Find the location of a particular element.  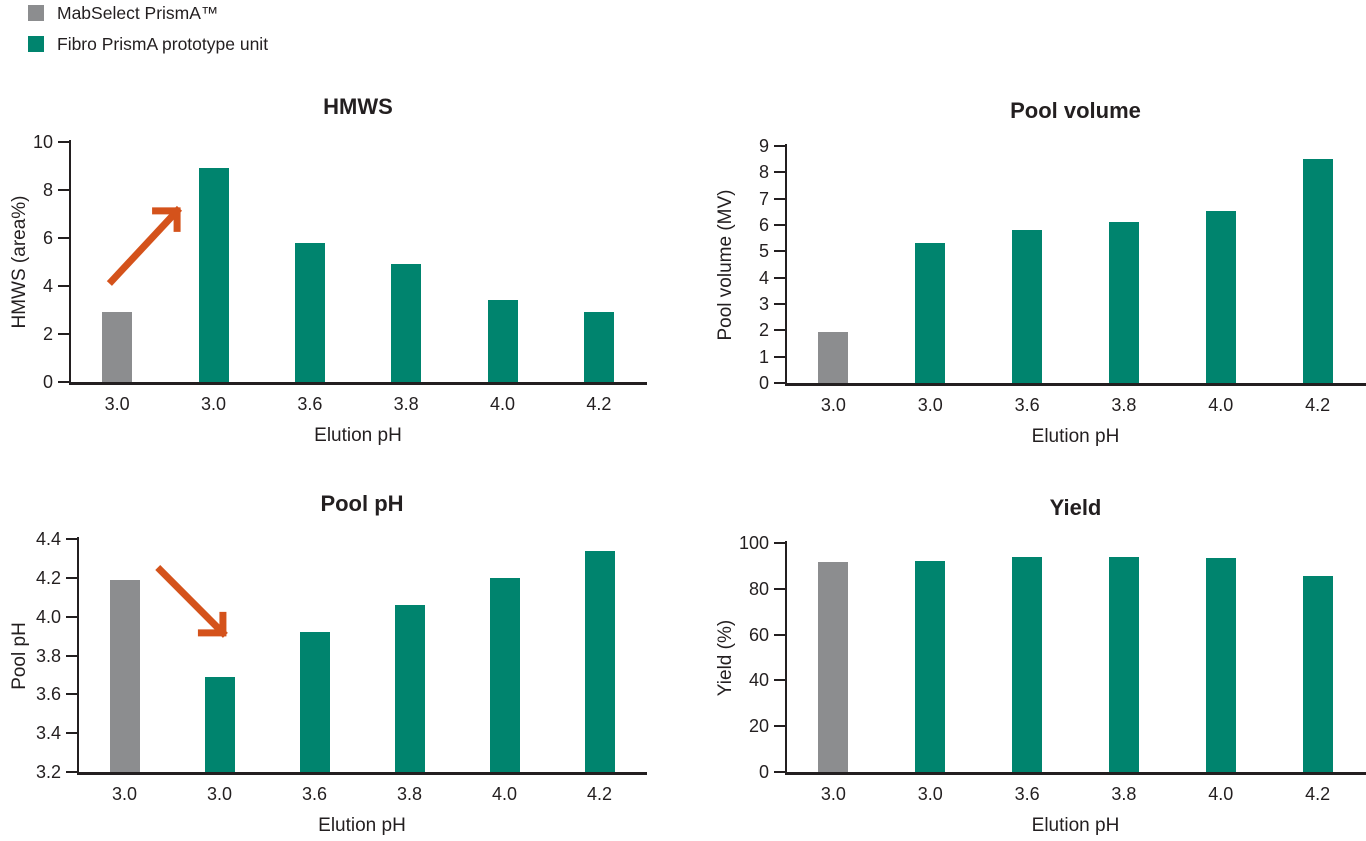

y-axis-label: HMWS (area%) is located at coordinates (19, 262).